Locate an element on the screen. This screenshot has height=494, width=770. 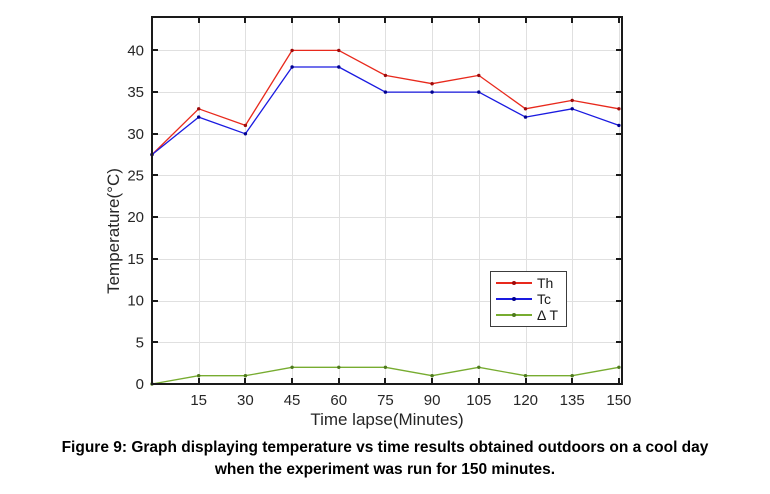
y-axis-title: Temperature(°C) is located at coordinates (113, 231).